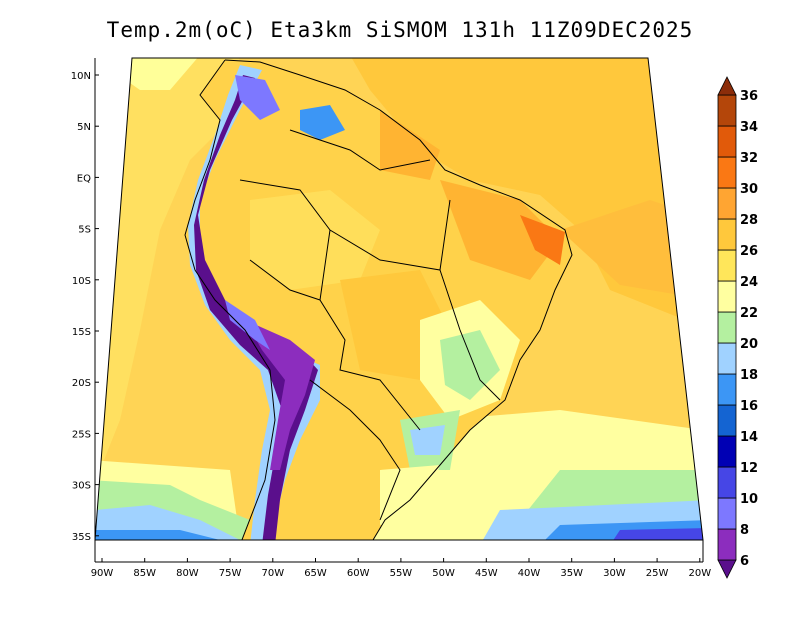 The image size is (800, 618). Describe the element at coordinates (749, 282) in the screenshot. I see `colorbar-label: 24` at that location.